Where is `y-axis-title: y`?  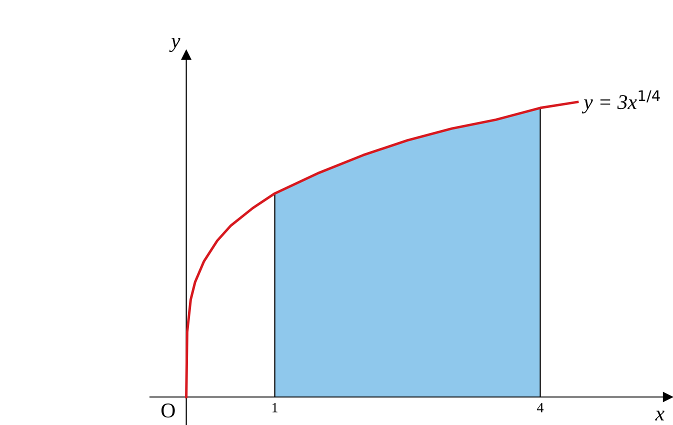 y-axis-title: y is located at coordinates (174, 45).